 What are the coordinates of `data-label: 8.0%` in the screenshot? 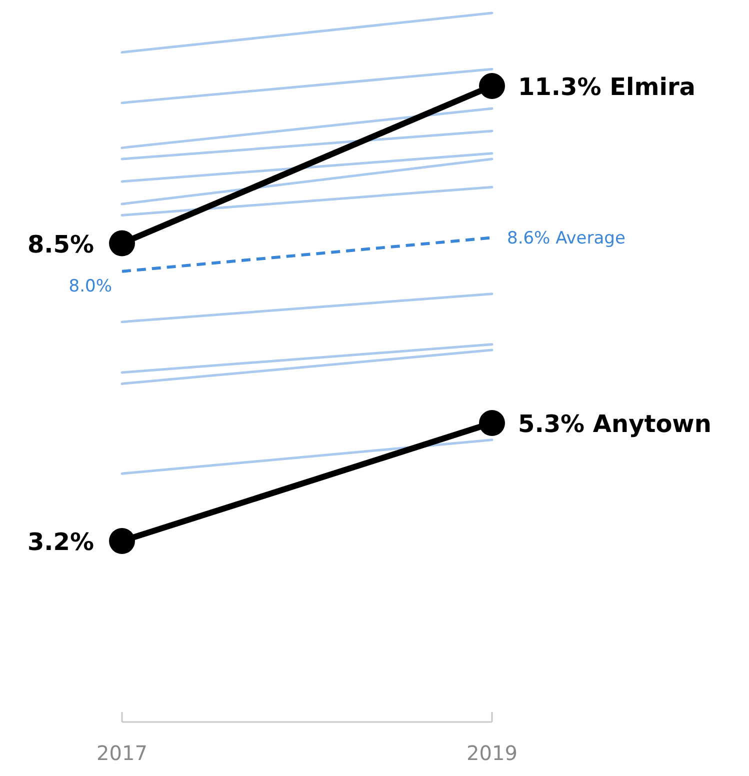 It's located at (90, 286).